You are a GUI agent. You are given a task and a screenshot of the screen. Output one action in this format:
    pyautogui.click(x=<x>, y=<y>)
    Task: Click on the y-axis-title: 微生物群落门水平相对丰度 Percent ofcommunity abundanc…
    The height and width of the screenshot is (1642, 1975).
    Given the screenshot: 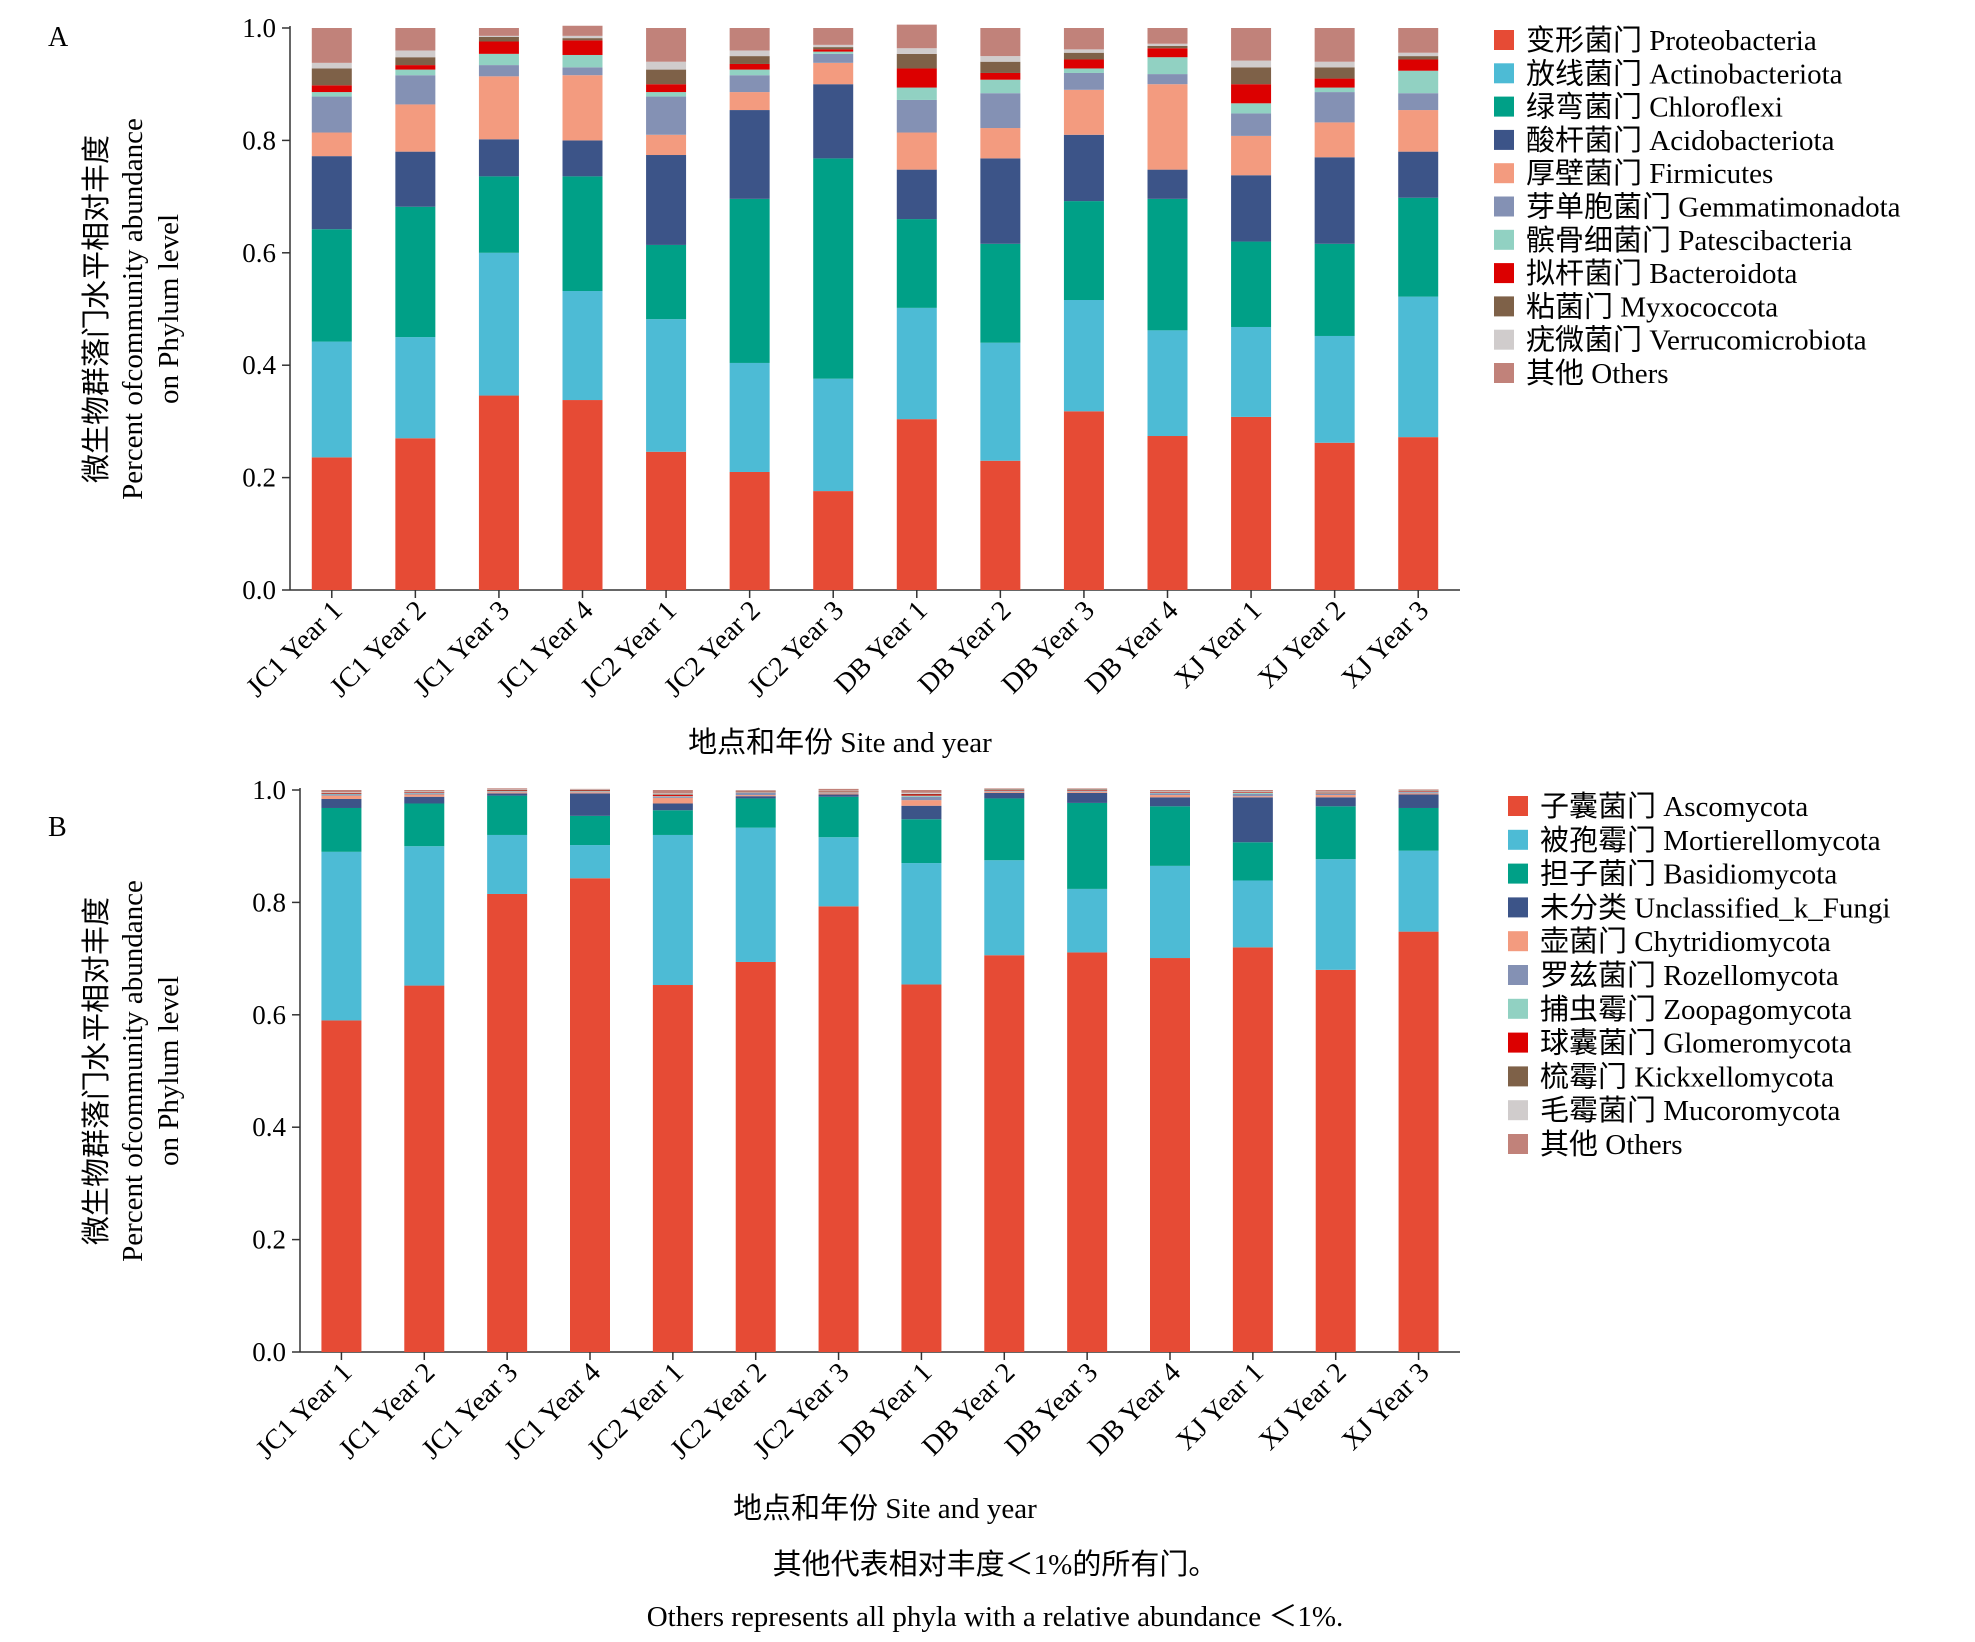 What is the action you would take?
    pyautogui.click(x=132, y=309)
    